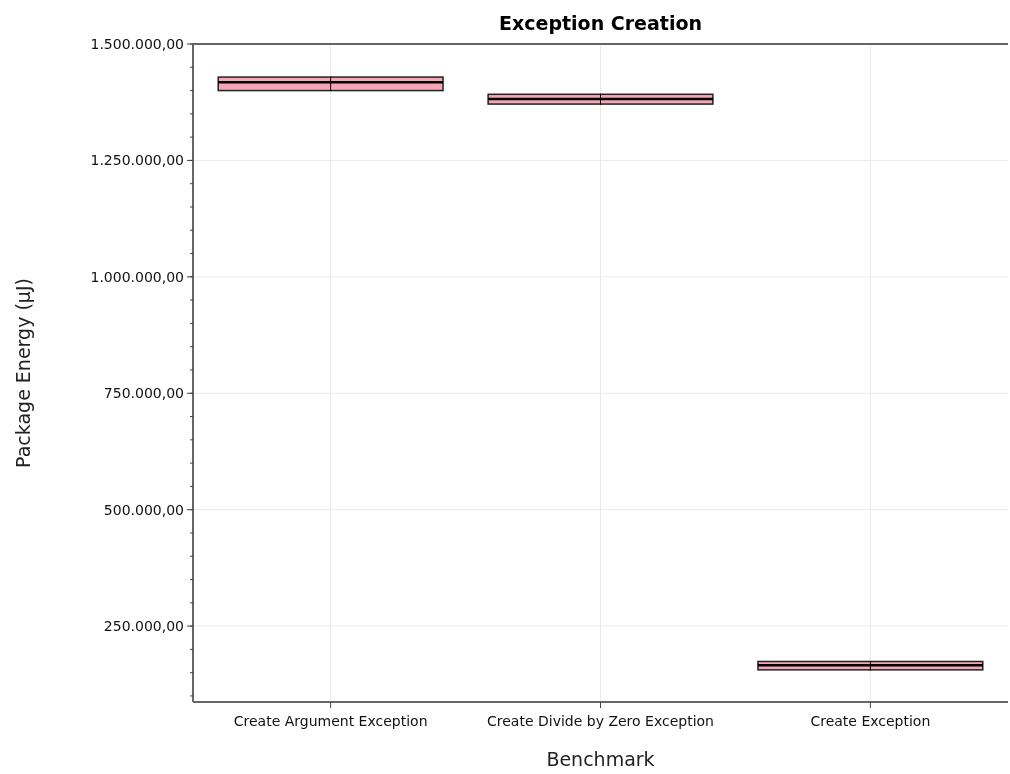 This screenshot has width=1010, height=774. I want to click on x-tick-label: Create Argument Exception, so click(330, 721).